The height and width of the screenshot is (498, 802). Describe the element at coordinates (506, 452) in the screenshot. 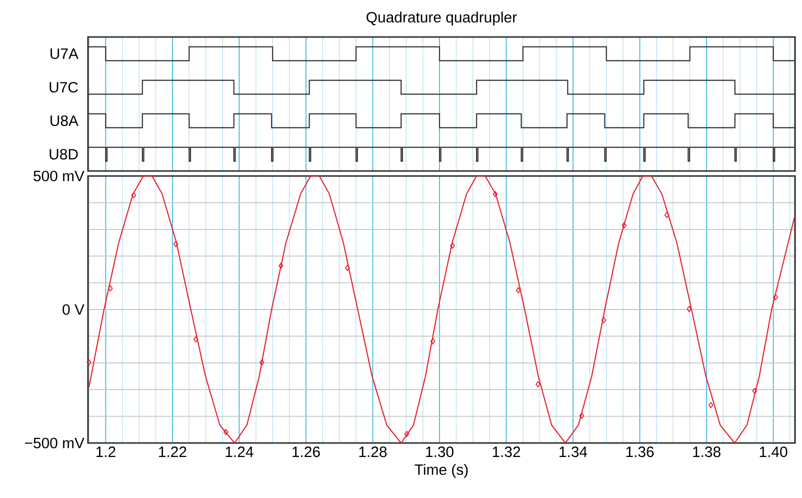

I see `x-tick-label: 1.32` at that location.